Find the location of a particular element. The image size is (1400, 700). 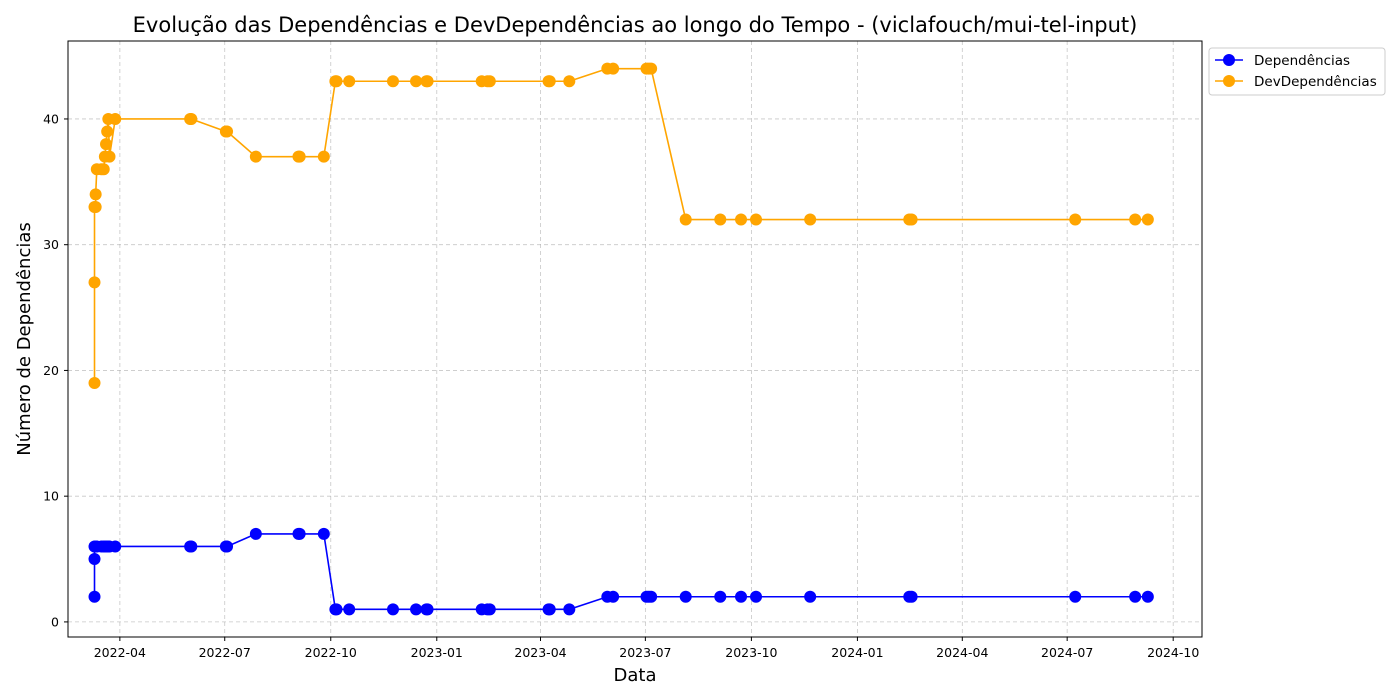

legend-box is located at coordinates (1297, 71).